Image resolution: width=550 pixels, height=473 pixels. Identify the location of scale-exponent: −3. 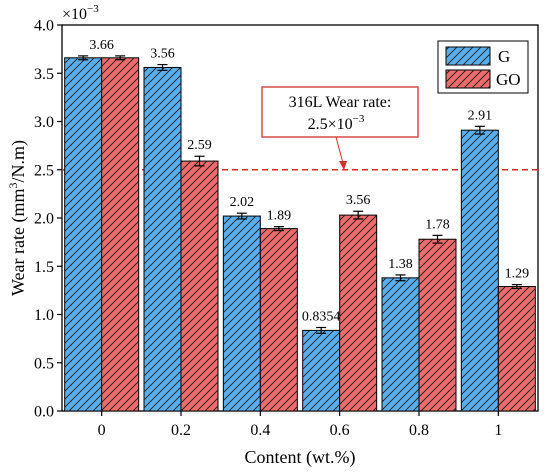
(93, 9).